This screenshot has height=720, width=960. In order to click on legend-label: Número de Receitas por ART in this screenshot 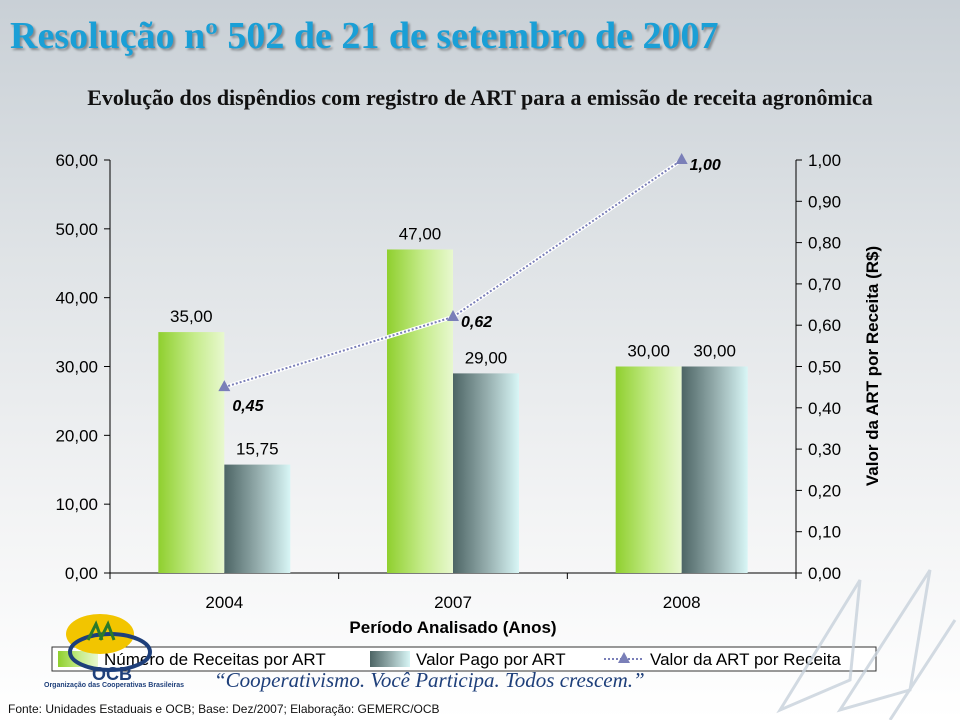, I will do `click(215, 659)`.